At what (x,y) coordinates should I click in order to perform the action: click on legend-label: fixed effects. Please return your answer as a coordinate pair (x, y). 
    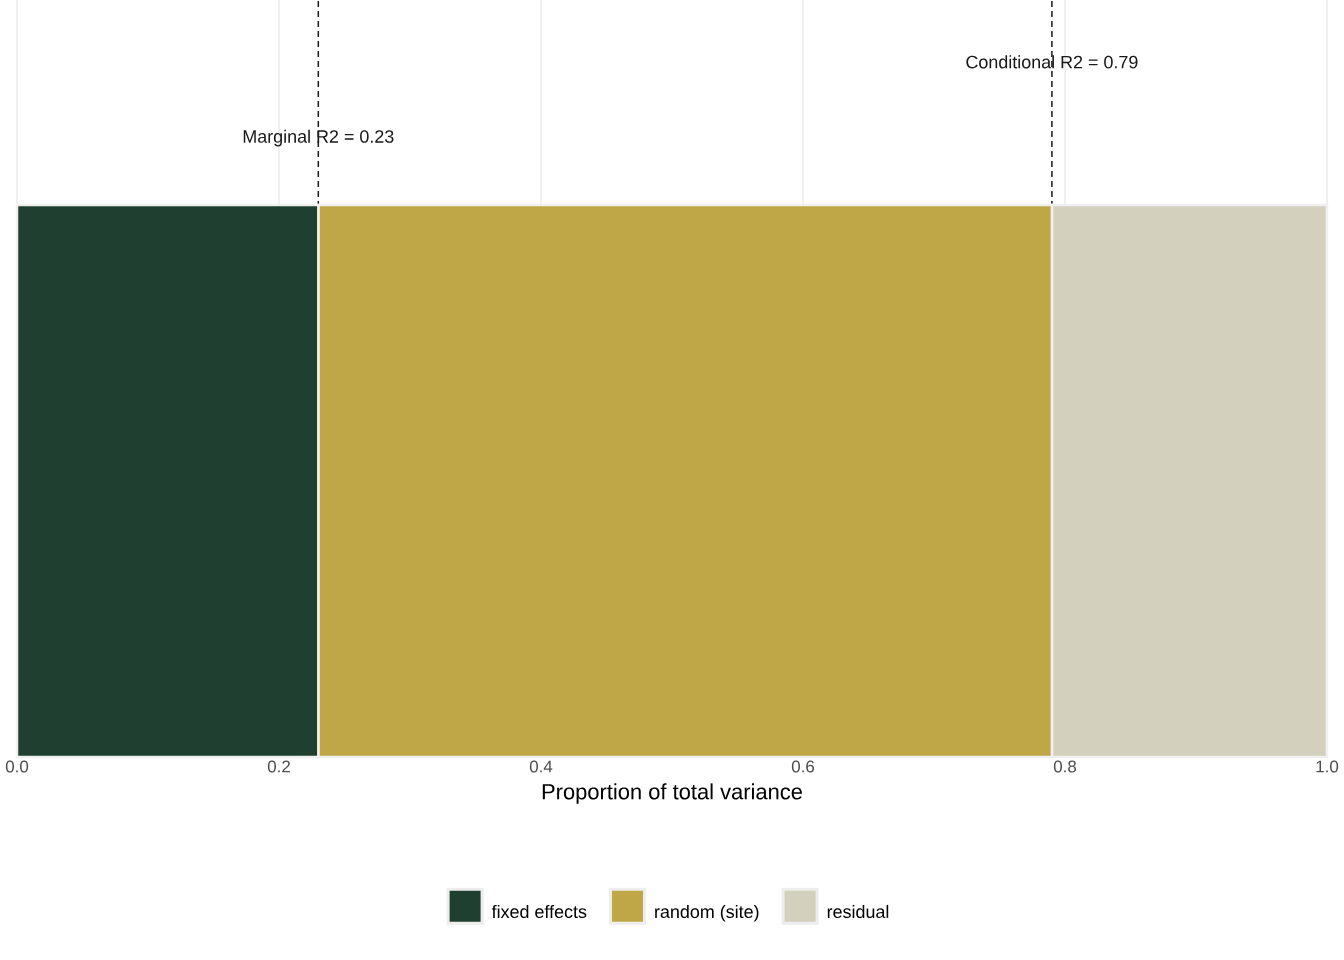
    Looking at the image, I should click on (539, 911).